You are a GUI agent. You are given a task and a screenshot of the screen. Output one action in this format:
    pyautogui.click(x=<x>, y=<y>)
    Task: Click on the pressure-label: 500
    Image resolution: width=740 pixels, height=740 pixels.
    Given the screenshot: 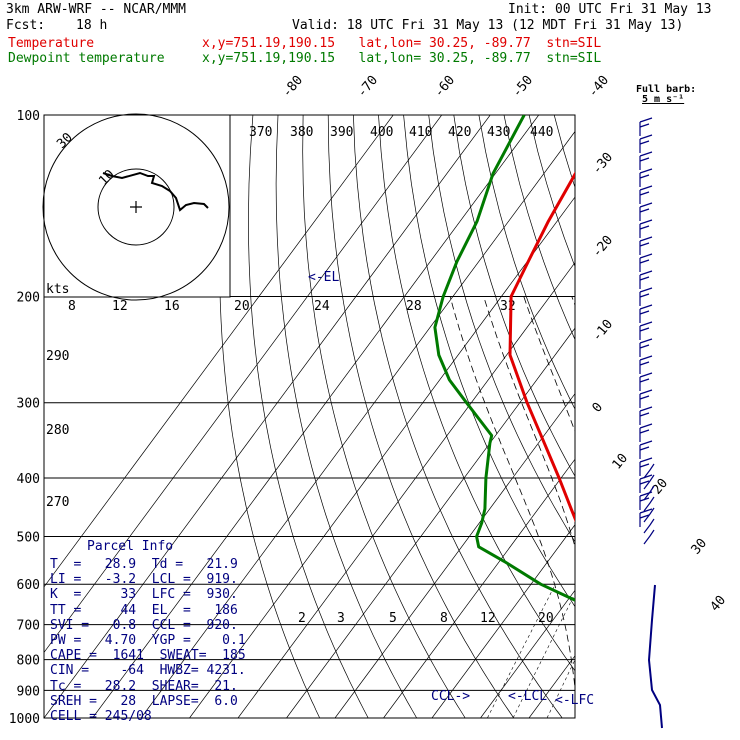 What is the action you would take?
    pyautogui.click(x=28, y=537)
    